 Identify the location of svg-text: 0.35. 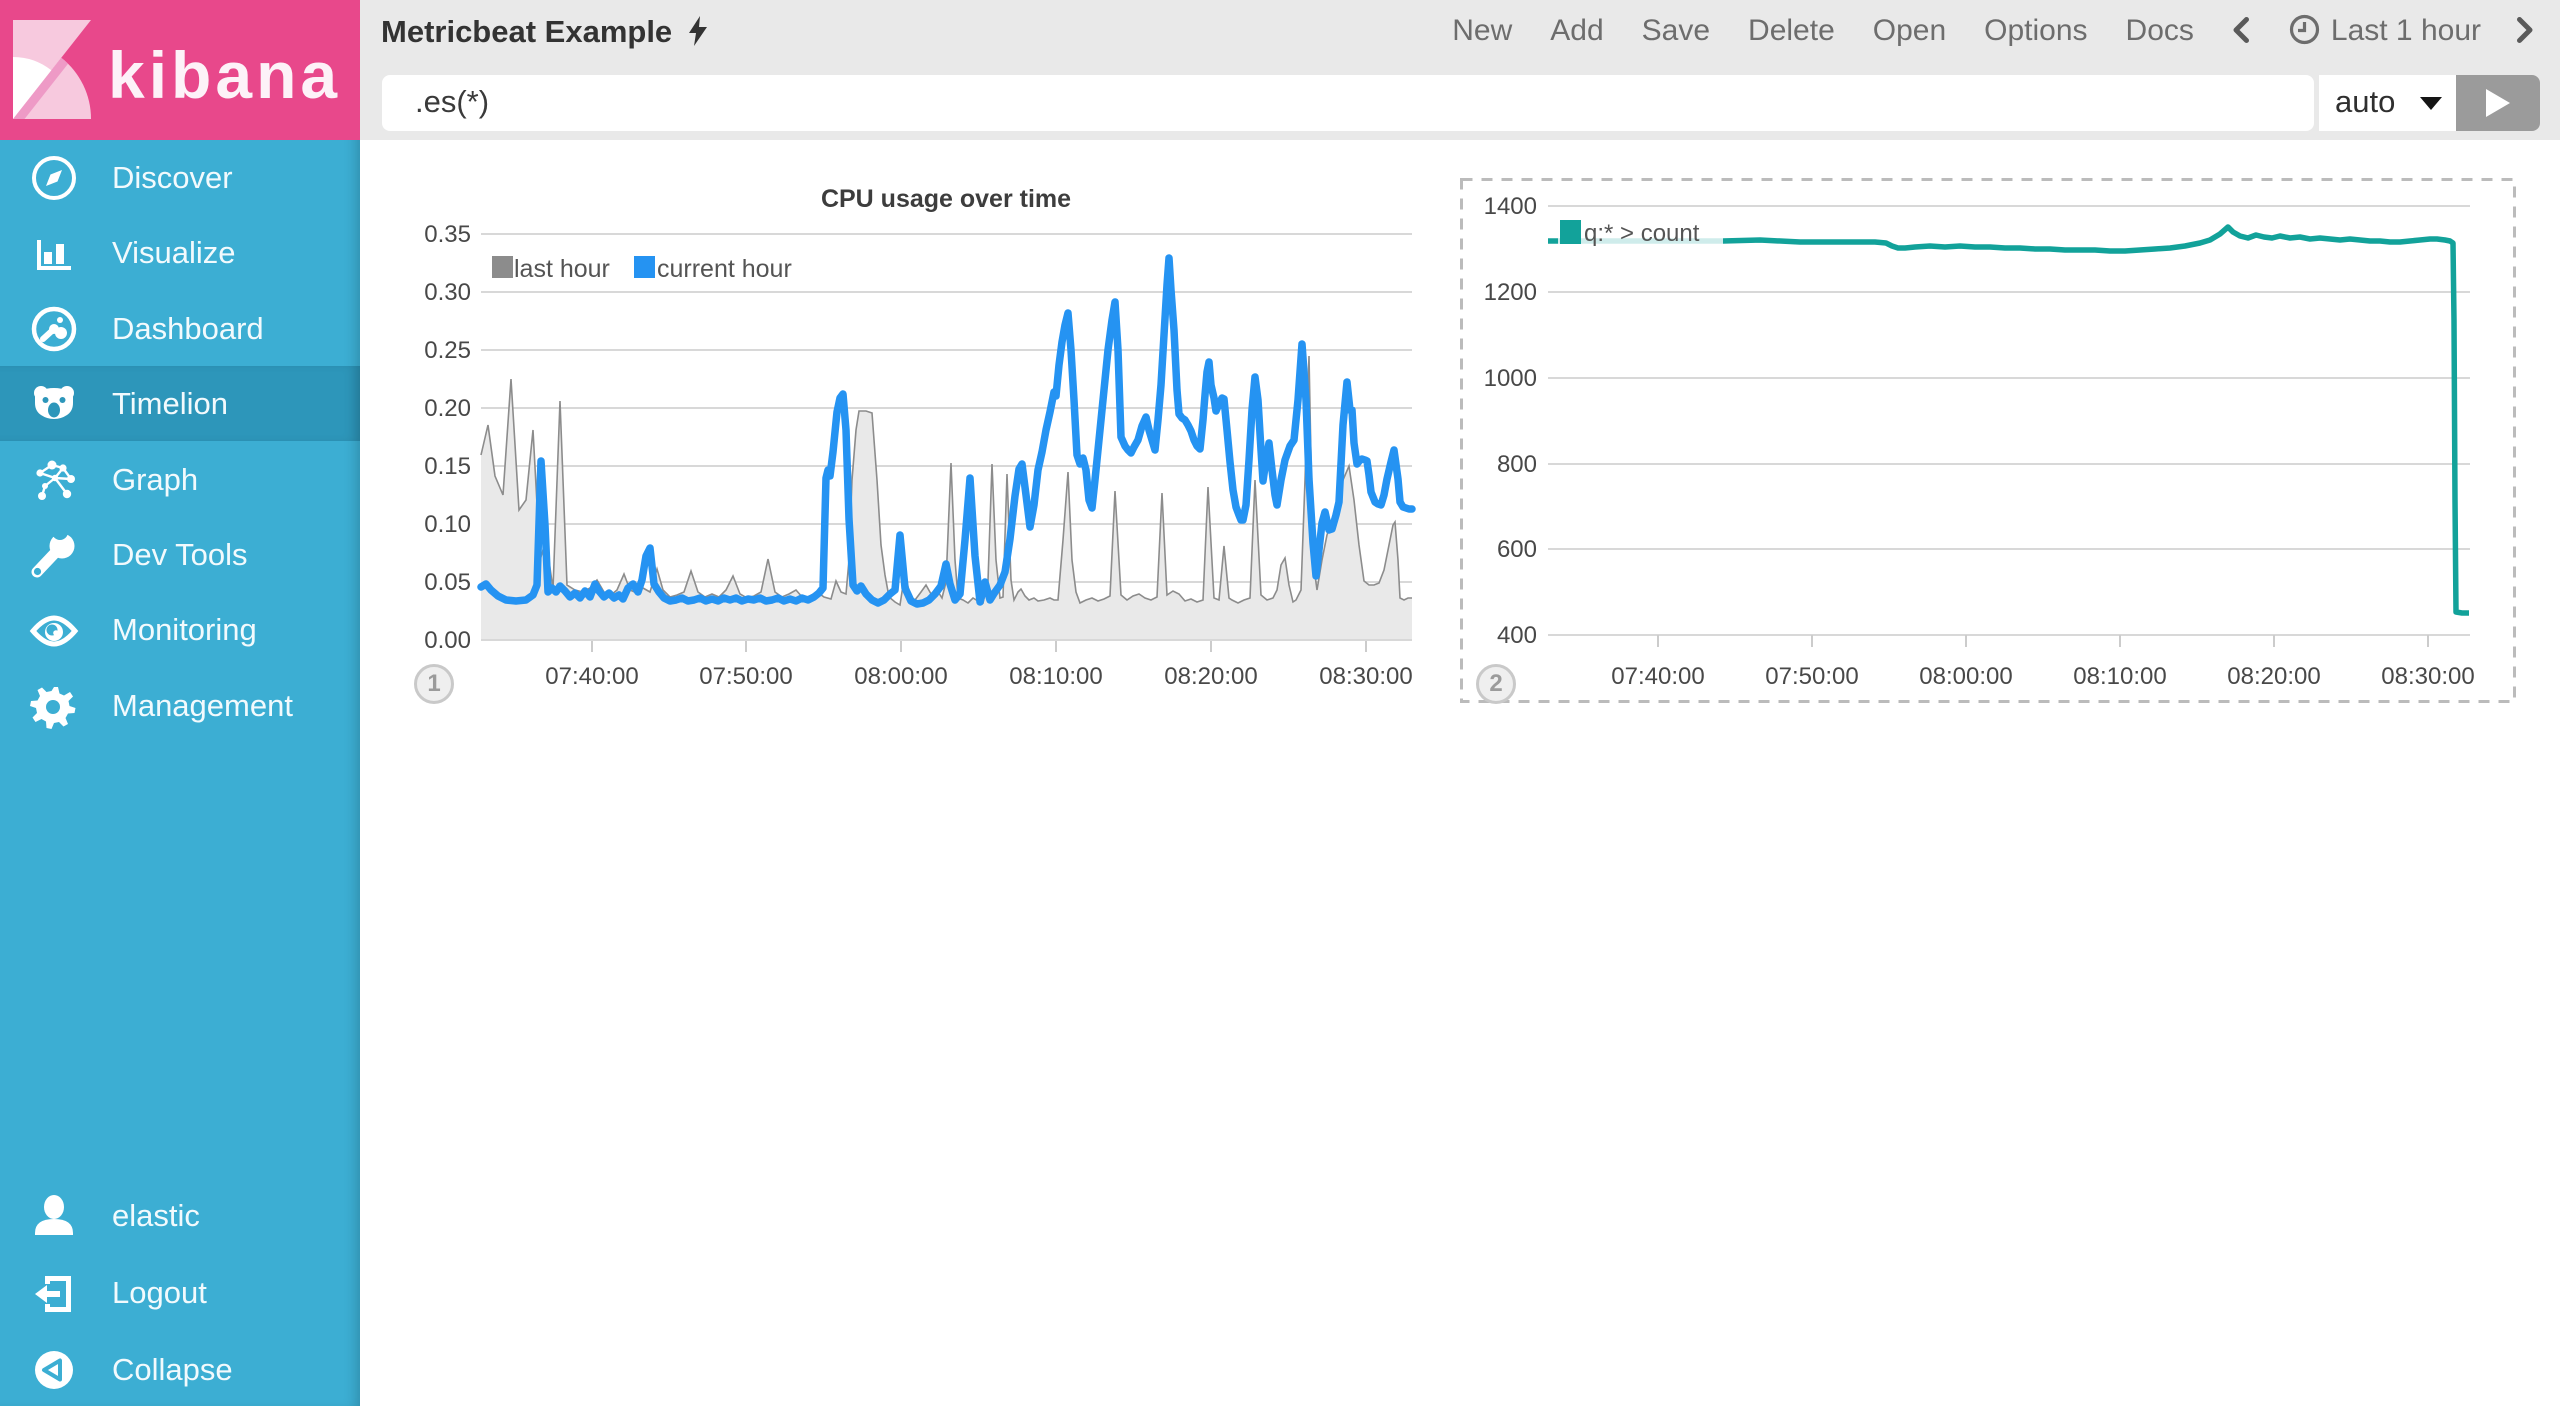
(447, 234).